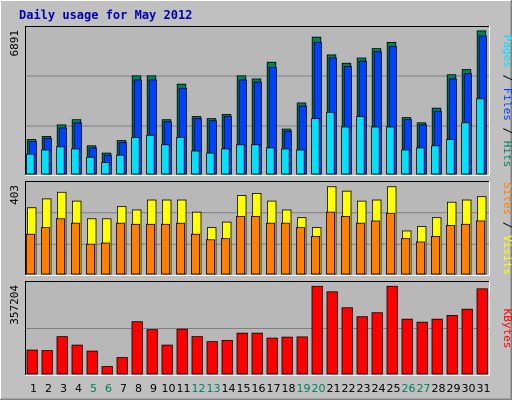 This screenshot has height=400, width=512. I want to click on visits-sites-side-label-part-2: Visits, so click(506, 255).